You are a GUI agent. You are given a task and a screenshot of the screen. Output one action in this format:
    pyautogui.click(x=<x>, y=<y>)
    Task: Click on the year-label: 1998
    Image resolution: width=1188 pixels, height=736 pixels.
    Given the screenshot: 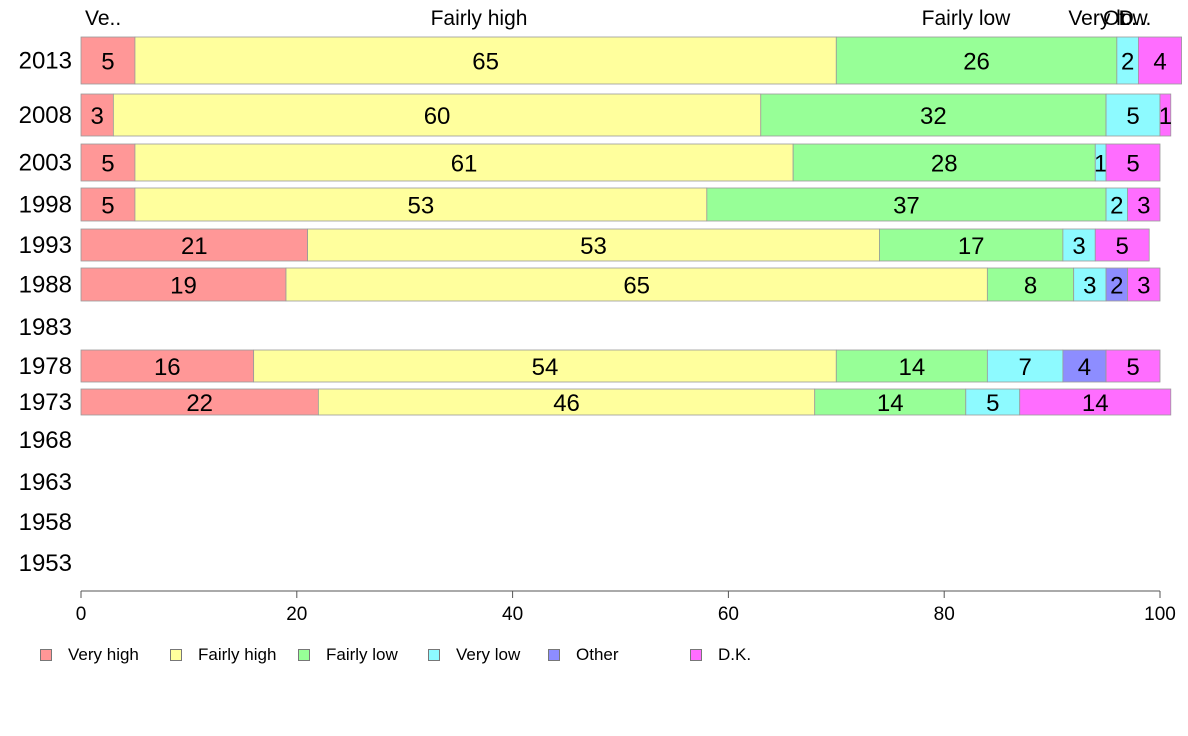 What is the action you would take?
    pyautogui.click(x=45, y=205)
    